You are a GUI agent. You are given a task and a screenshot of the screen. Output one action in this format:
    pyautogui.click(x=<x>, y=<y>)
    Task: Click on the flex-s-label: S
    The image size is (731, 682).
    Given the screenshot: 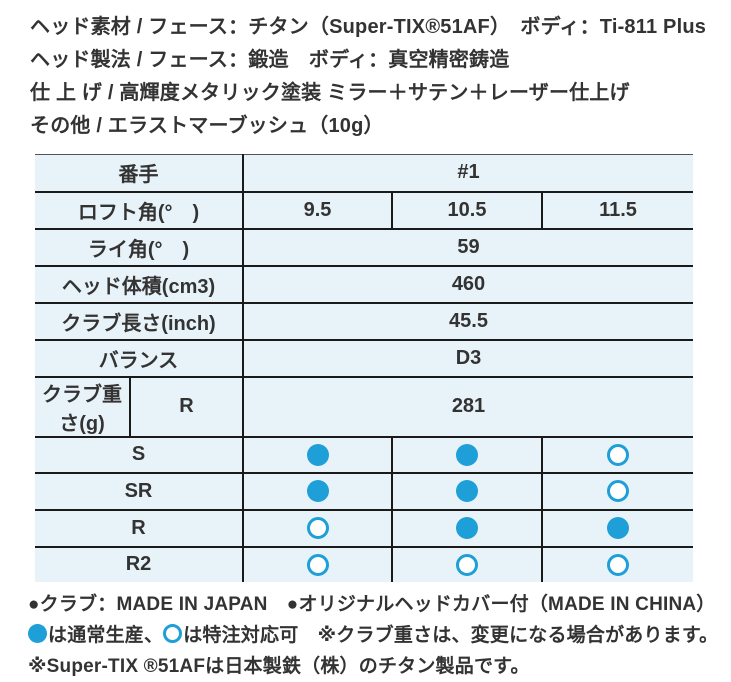 What is the action you would take?
    pyautogui.click(x=139, y=455)
    